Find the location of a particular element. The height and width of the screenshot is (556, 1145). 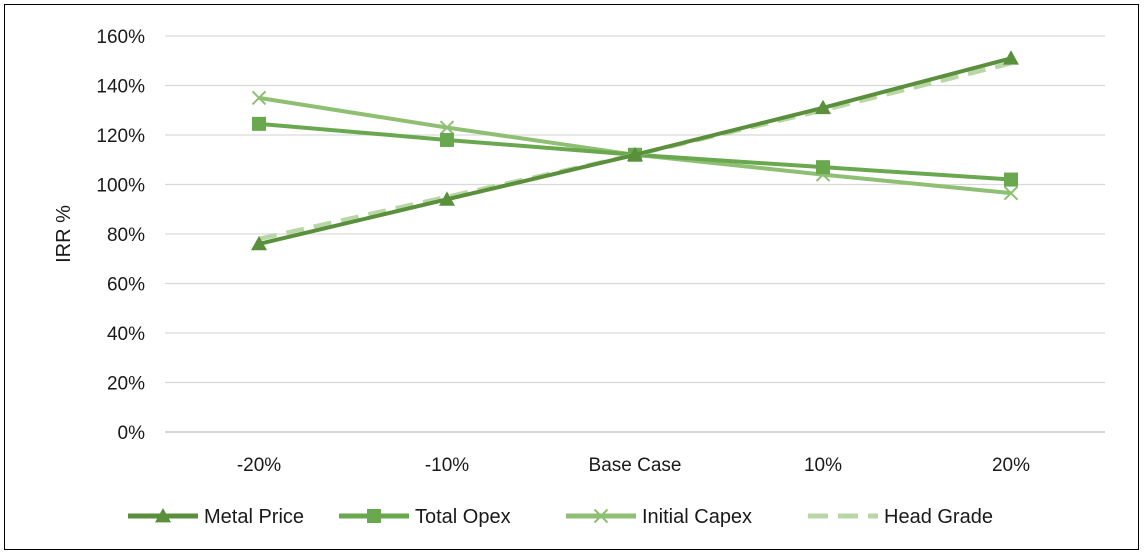

legend-label: Initial Capex is located at coordinates (697, 517).